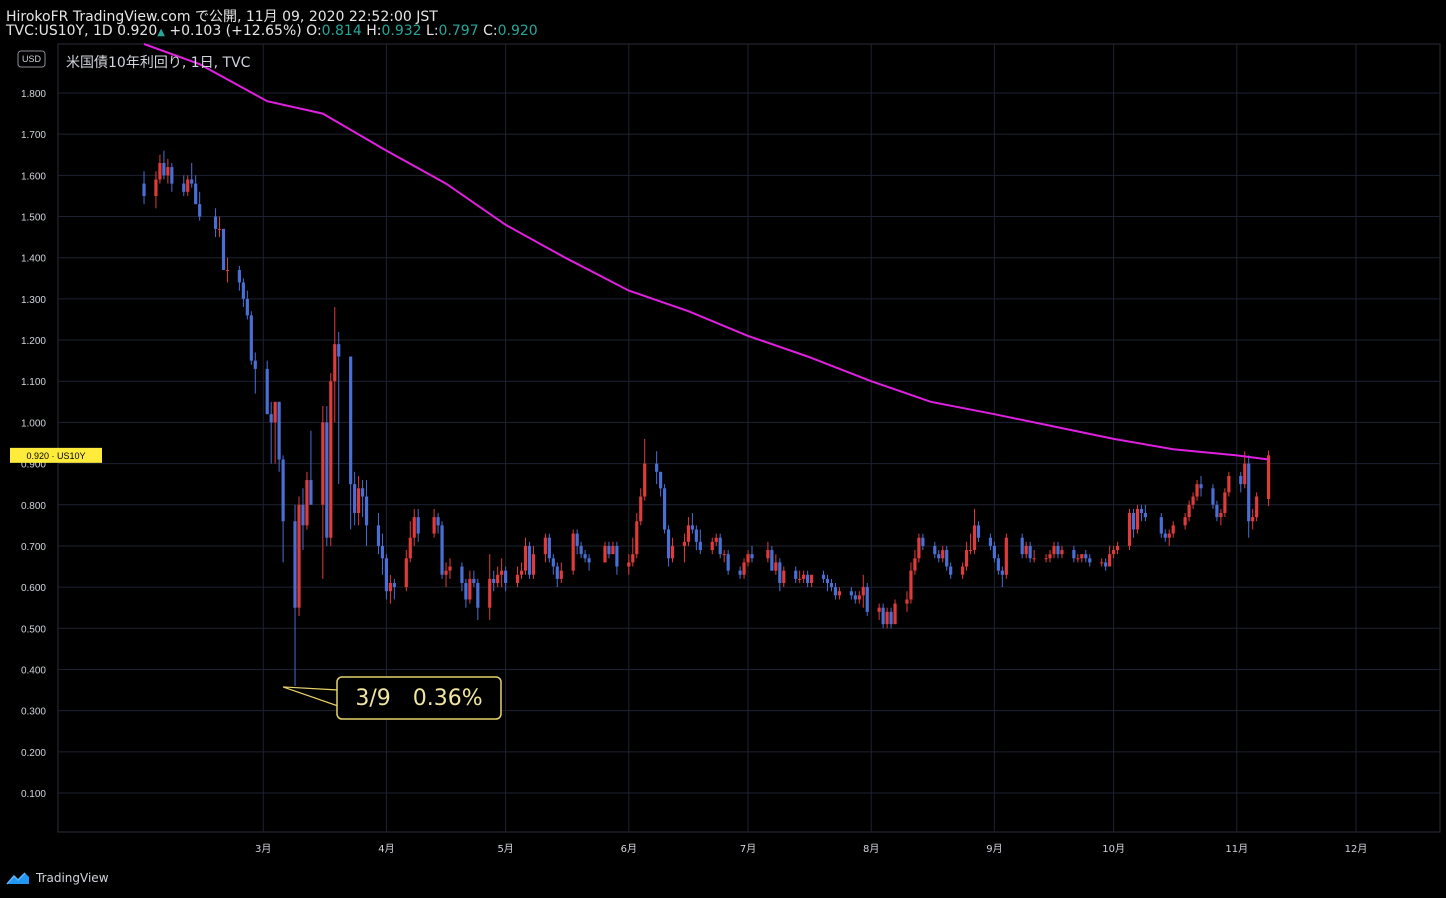 This screenshot has height=898, width=1446. What do you see at coordinates (33, 300) in the screenshot?
I see `y-tick-label: 1.300` at bounding box center [33, 300].